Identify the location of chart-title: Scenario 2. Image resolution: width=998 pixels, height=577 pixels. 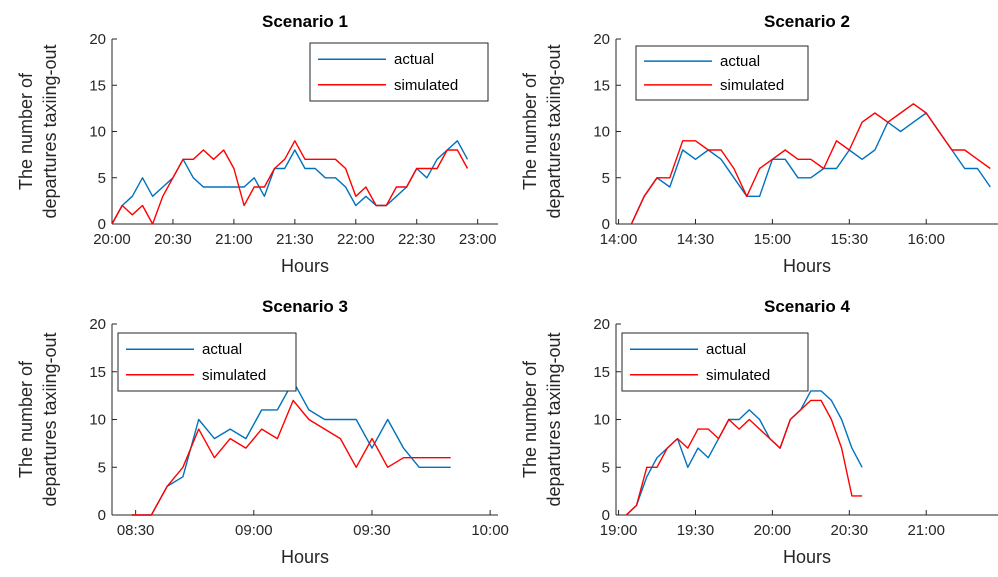
(807, 21).